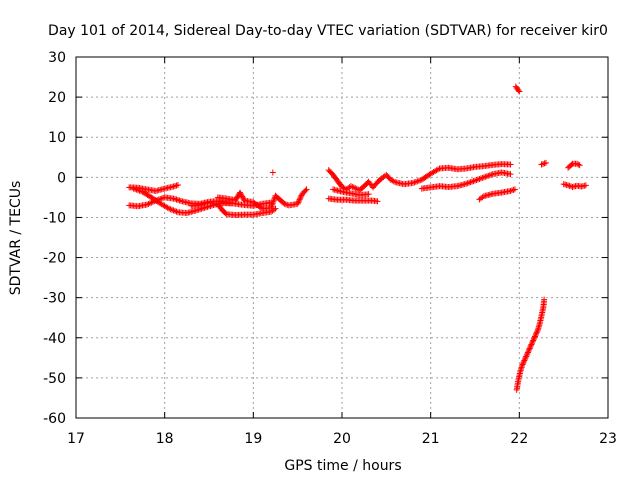 This screenshot has width=640, height=480. Describe the element at coordinates (61, 178) in the screenshot. I see `y-tick-label: 0` at that location.